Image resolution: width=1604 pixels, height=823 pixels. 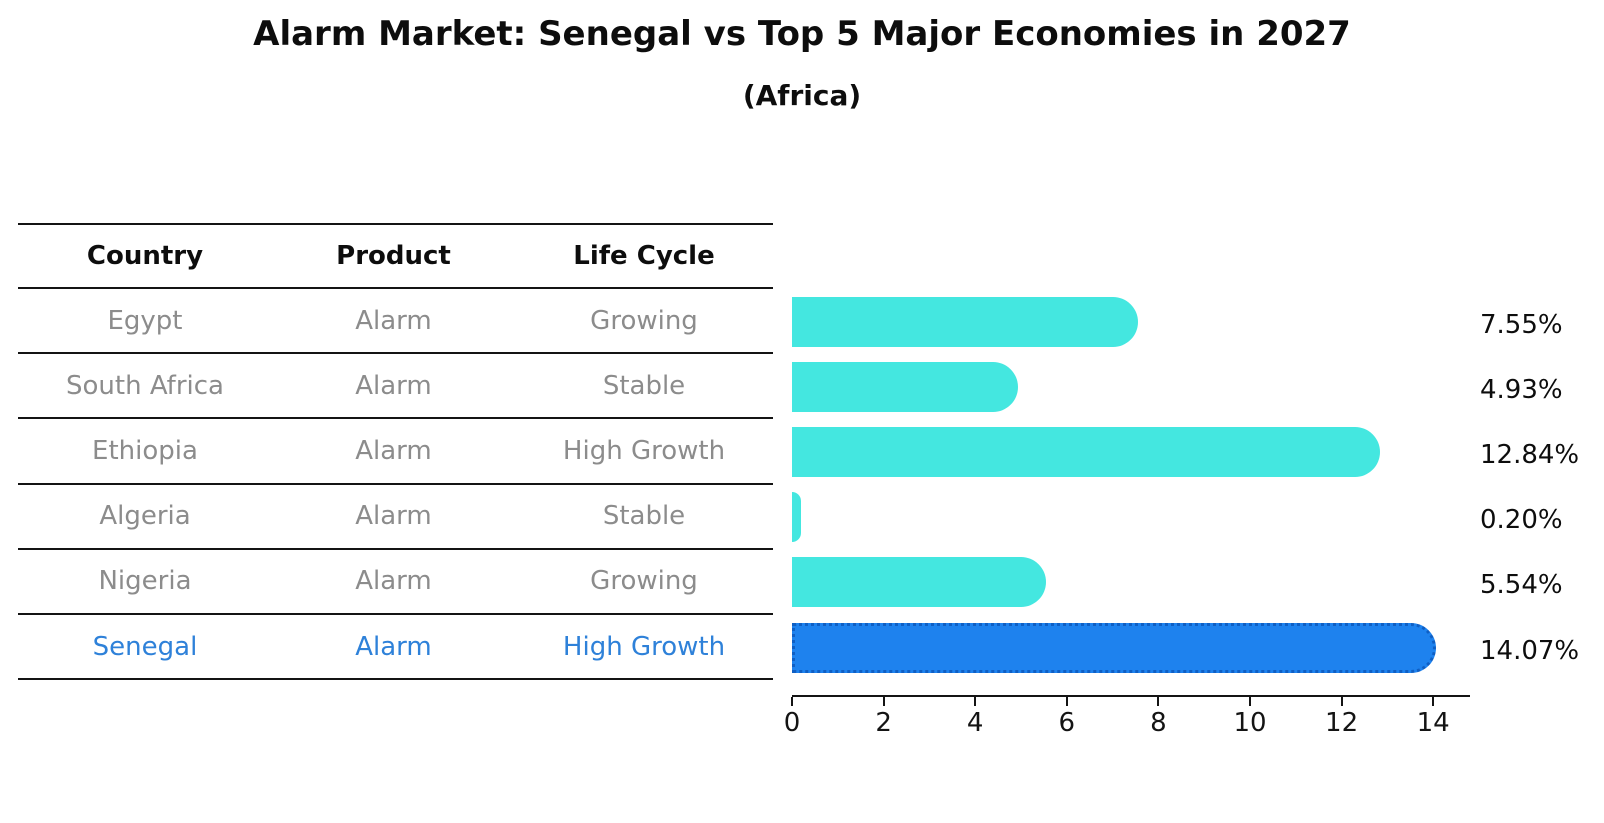 I want to click on x-axis-tick-label: 12, so click(x=1342, y=723).